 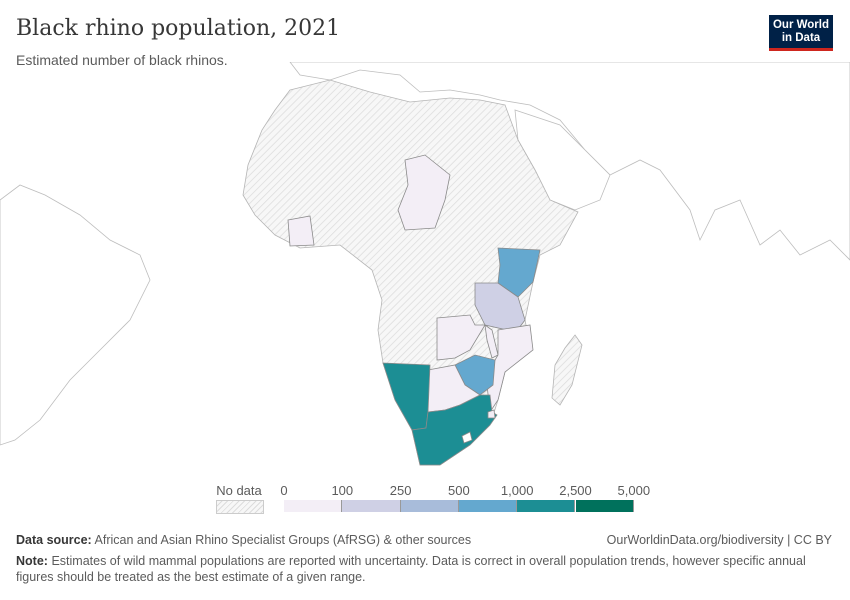 What do you see at coordinates (239, 490) in the screenshot?
I see `legend-no-data-label: No data` at bounding box center [239, 490].